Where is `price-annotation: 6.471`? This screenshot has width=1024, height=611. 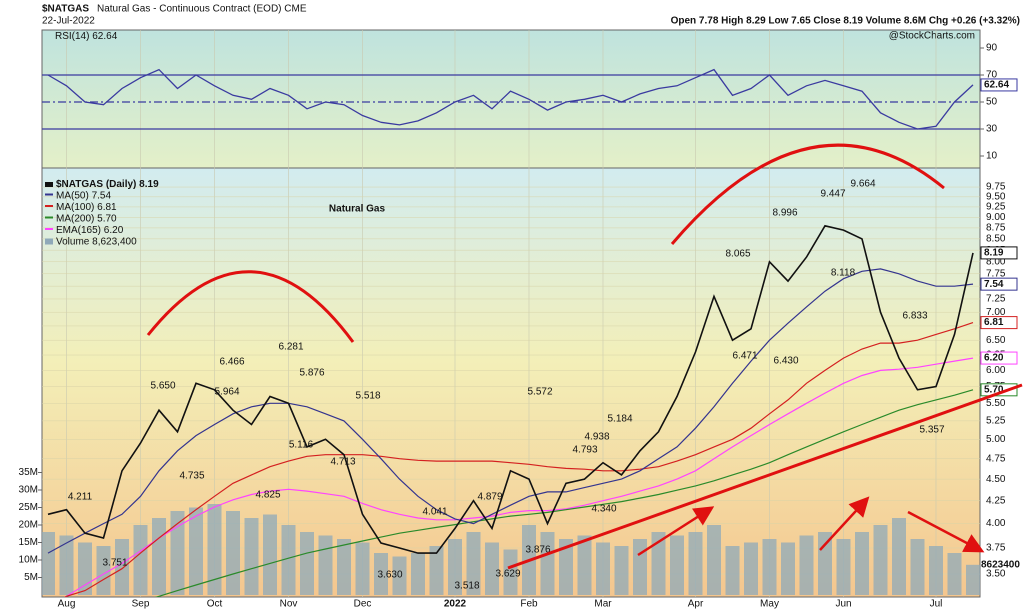 price-annotation: 6.471 is located at coordinates (744, 356).